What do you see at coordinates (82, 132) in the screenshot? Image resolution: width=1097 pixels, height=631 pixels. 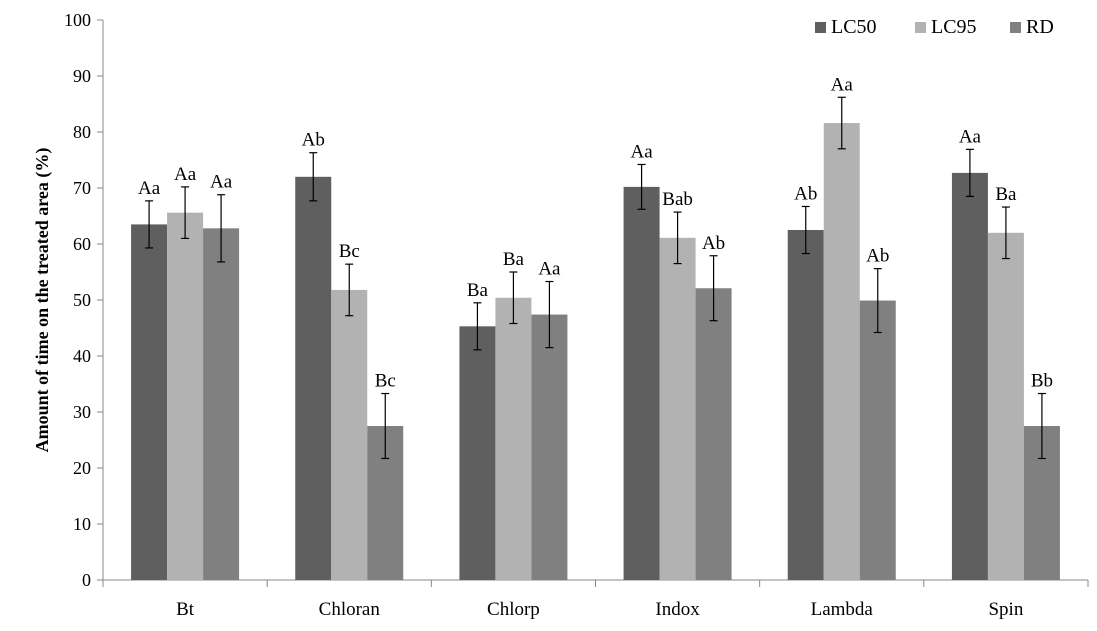 I see `y-tick-label: 80` at bounding box center [82, 132].